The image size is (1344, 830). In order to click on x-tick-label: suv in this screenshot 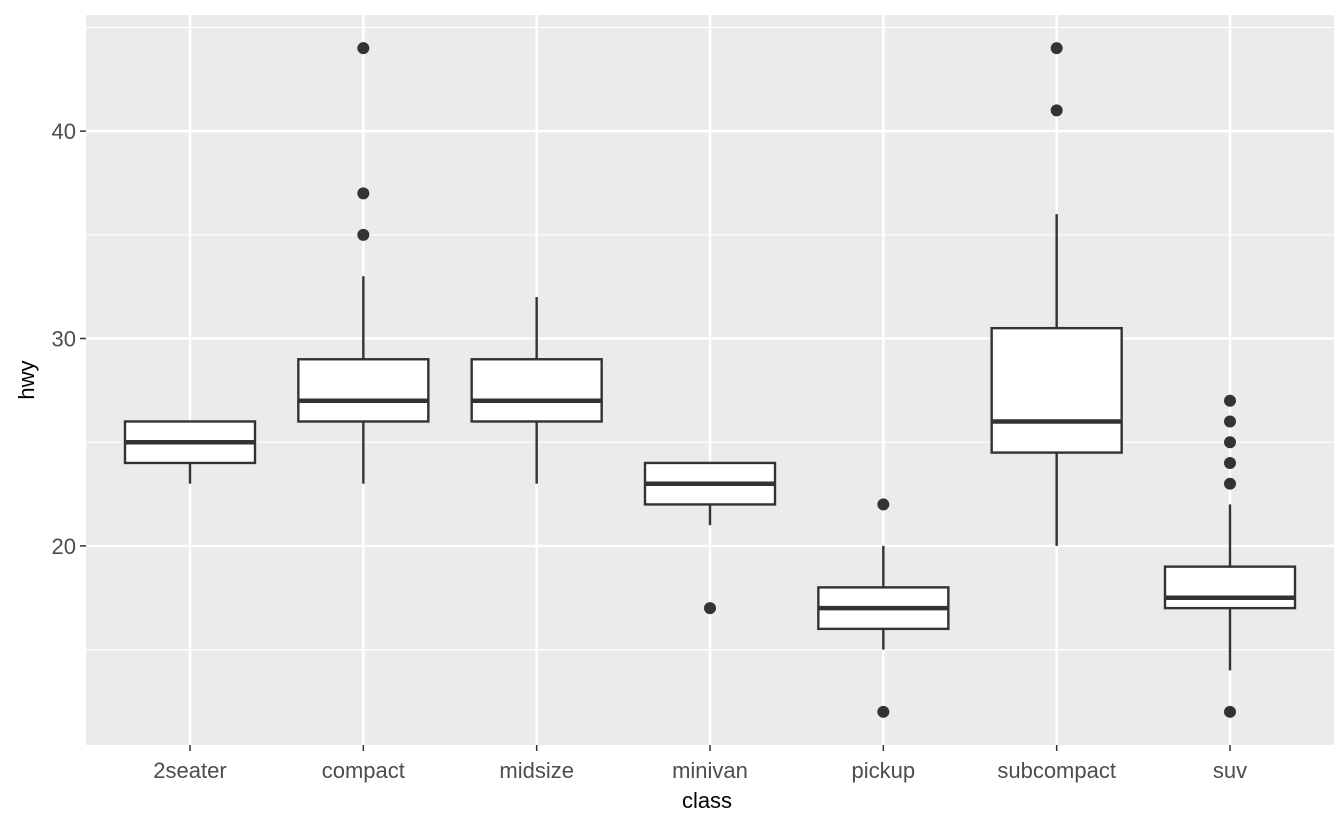, I will do `click(1230, 770)`.